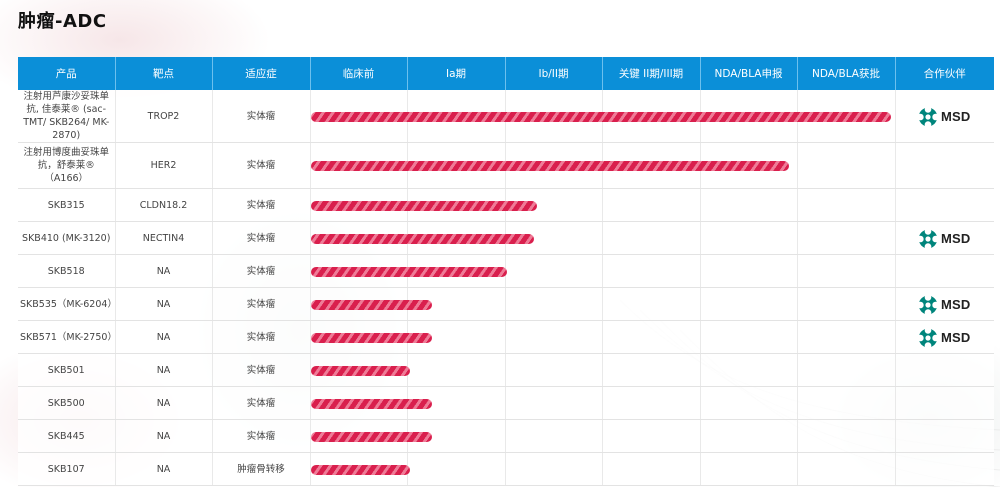 Image resolution: width=1000 pixels, height=487 pixels. What do you see at coordinates (67, 370) in the screenshot?
I see `product-cell: SKB501` at bounding box center [67, 370].